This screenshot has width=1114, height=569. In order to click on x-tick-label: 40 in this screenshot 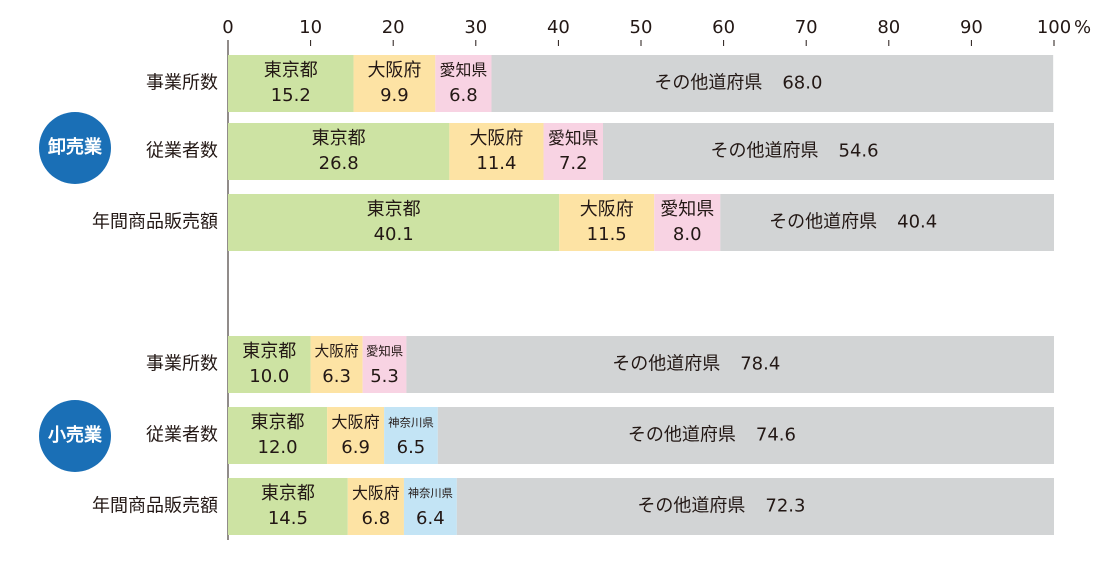, I will do `click(558, 27)`.